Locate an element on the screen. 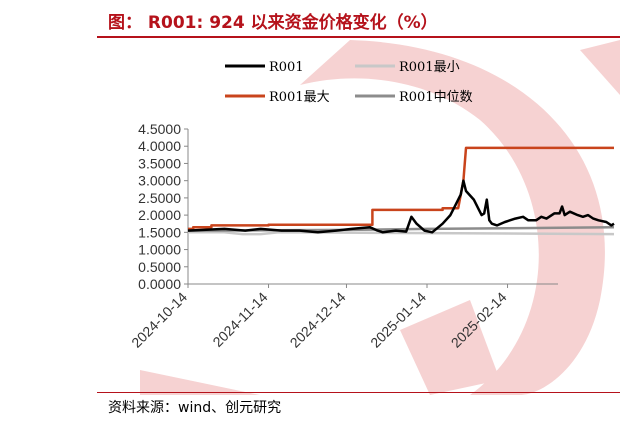  y-tick-label: 4.5000 is located at coordinates (159, 129).